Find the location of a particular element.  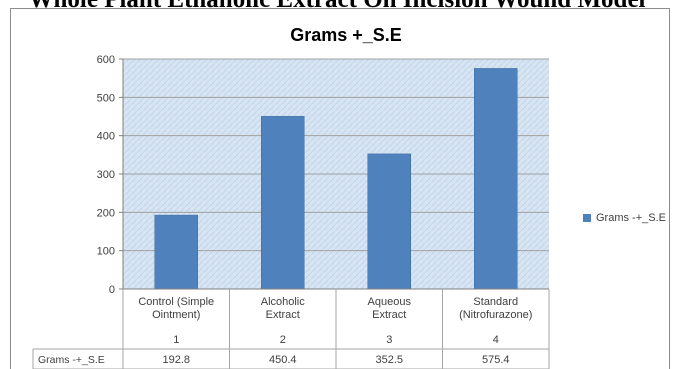

chart-title: Grams +_S.E is located at coordinates (346, 35).